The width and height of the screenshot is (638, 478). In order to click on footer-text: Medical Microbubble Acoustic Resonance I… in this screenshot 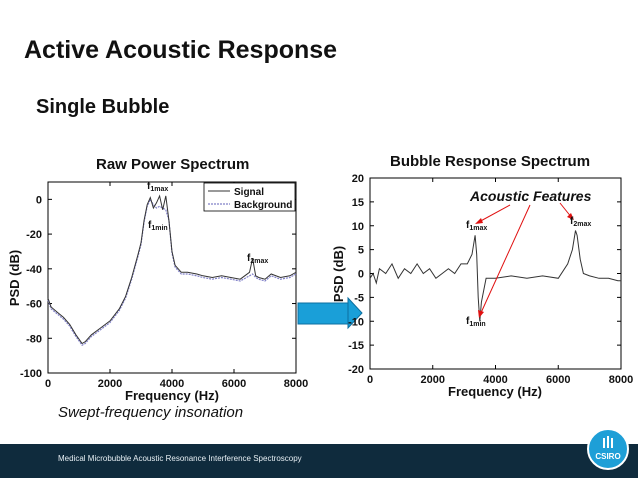, I will do `click(180, 458)`.